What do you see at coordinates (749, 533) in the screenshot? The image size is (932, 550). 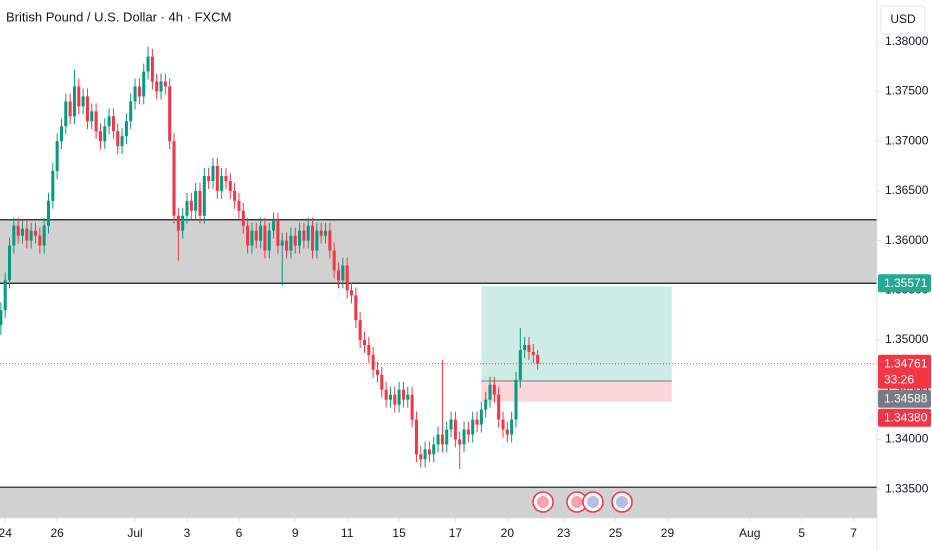 I see `x-tick-label: Aug` at bounding box center [749, 533].